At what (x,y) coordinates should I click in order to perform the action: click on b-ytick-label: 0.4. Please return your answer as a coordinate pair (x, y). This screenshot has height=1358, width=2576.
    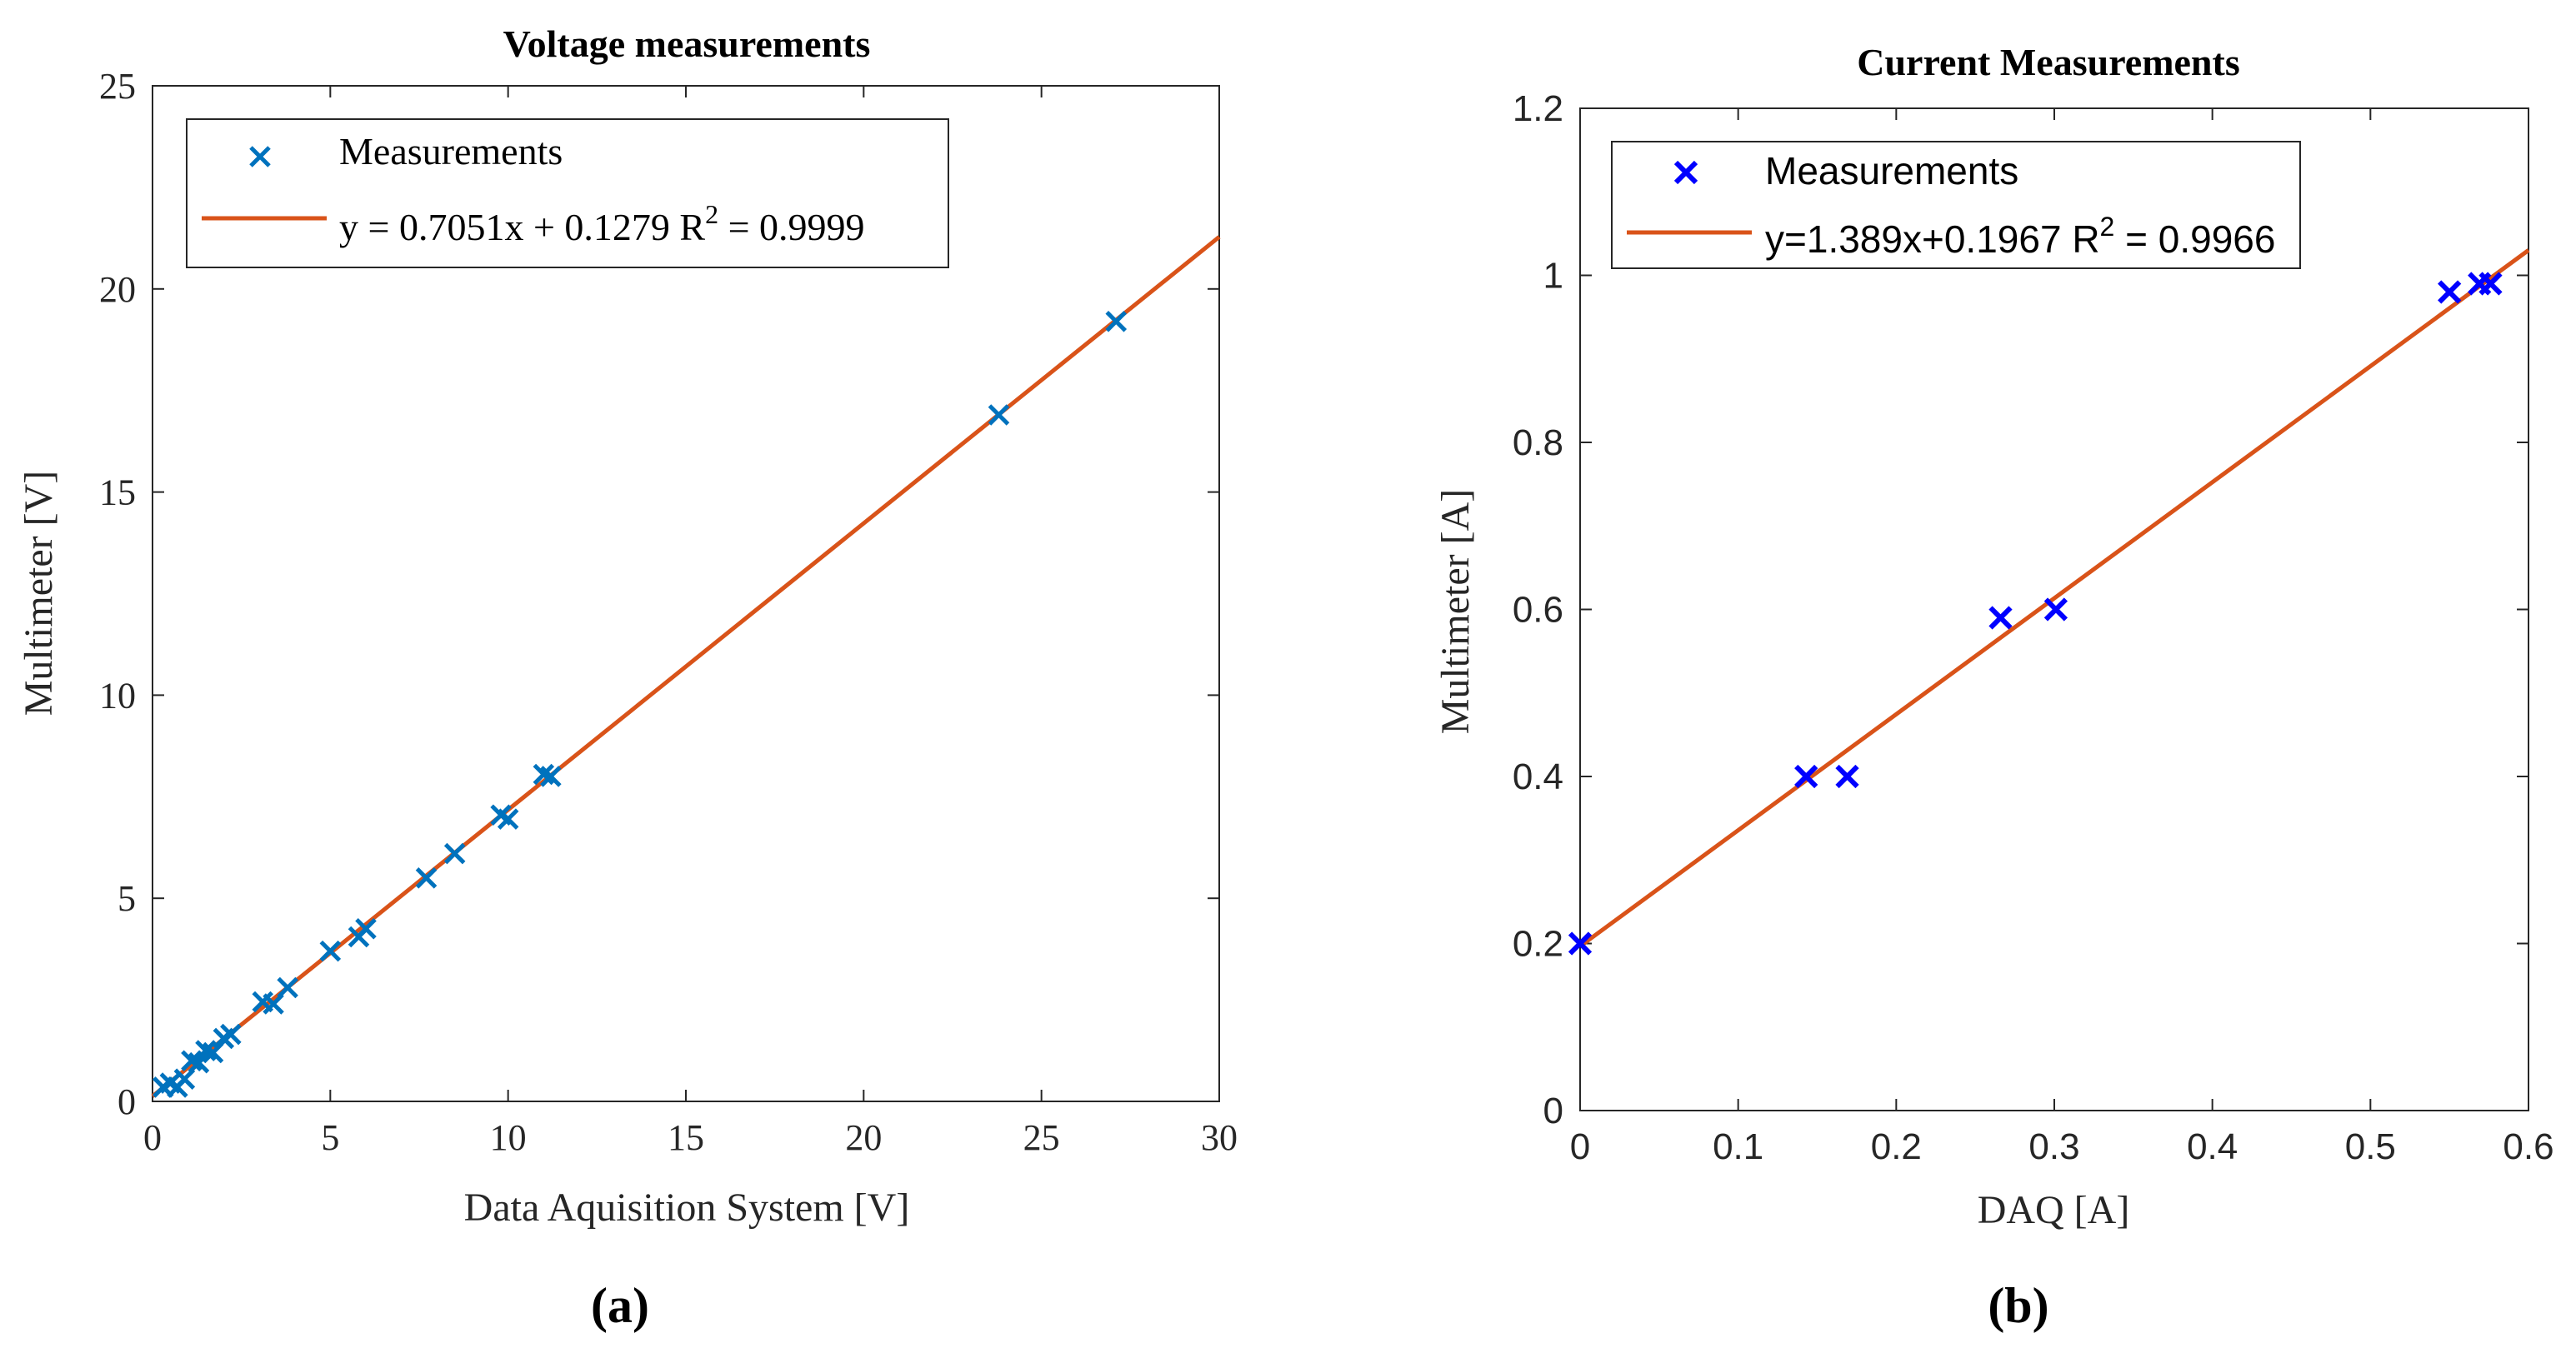
    Looking at the image, I should click on (1538, 776).